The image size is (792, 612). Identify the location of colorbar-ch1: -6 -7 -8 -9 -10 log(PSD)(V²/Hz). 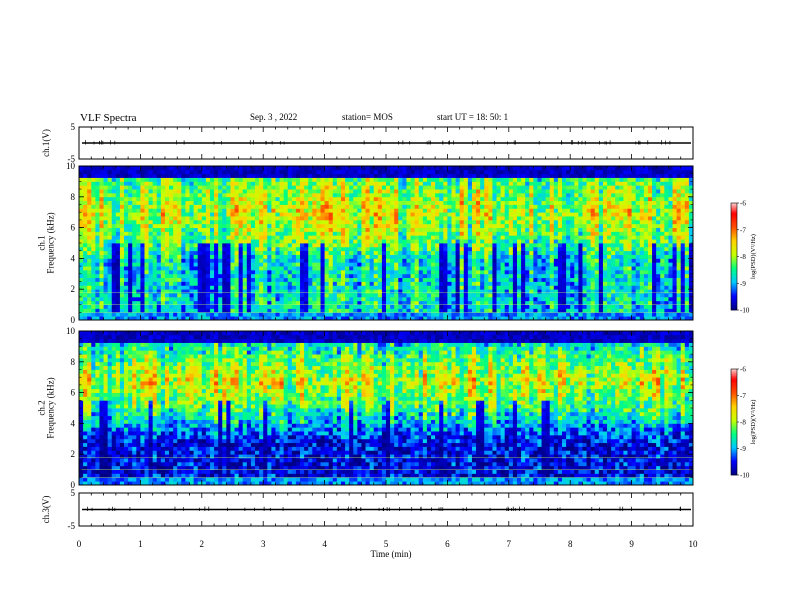
(743, 257).